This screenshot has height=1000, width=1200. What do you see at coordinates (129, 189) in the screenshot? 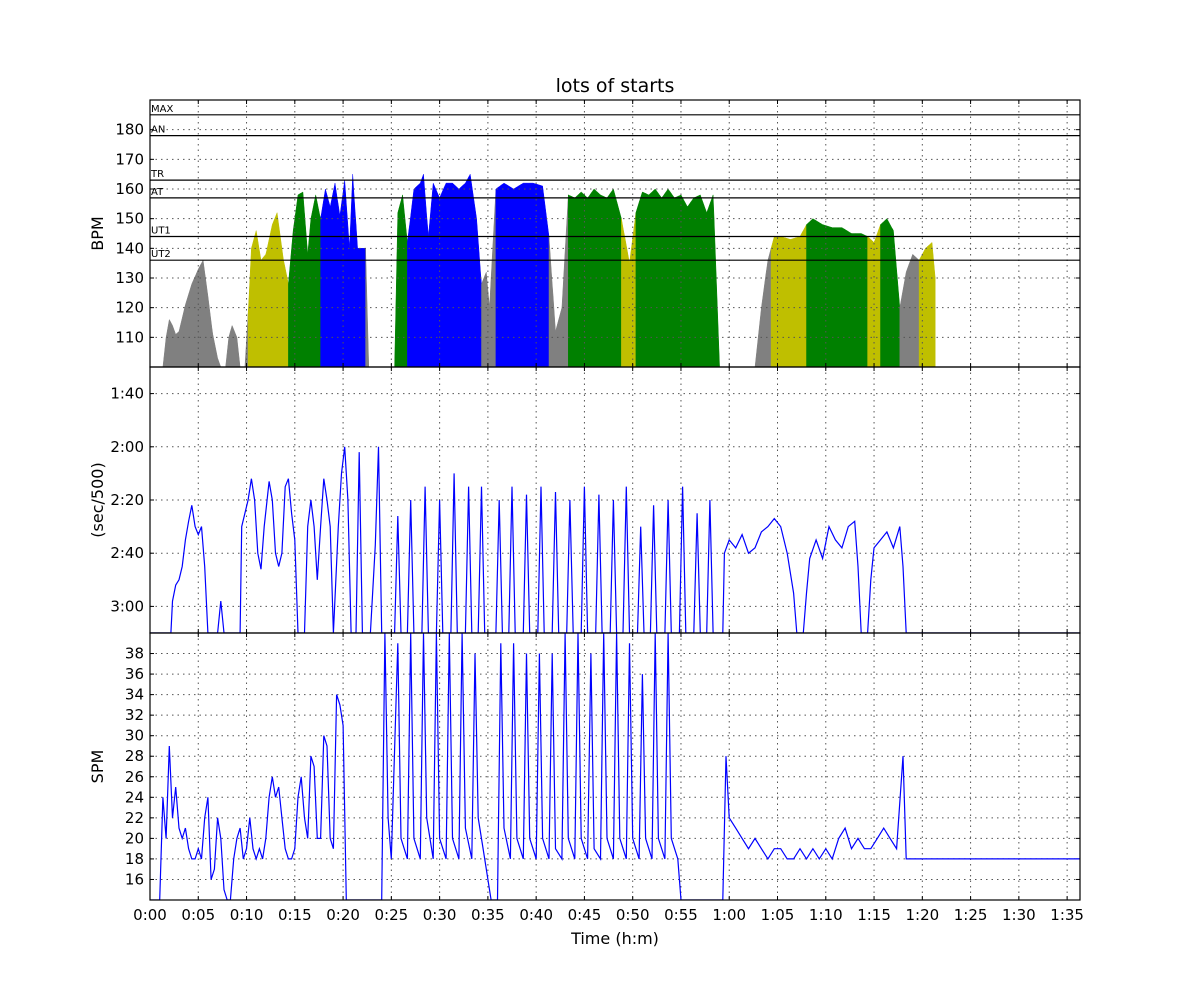
I see `y-tick-label: 160` at bounding box center [129, 189].